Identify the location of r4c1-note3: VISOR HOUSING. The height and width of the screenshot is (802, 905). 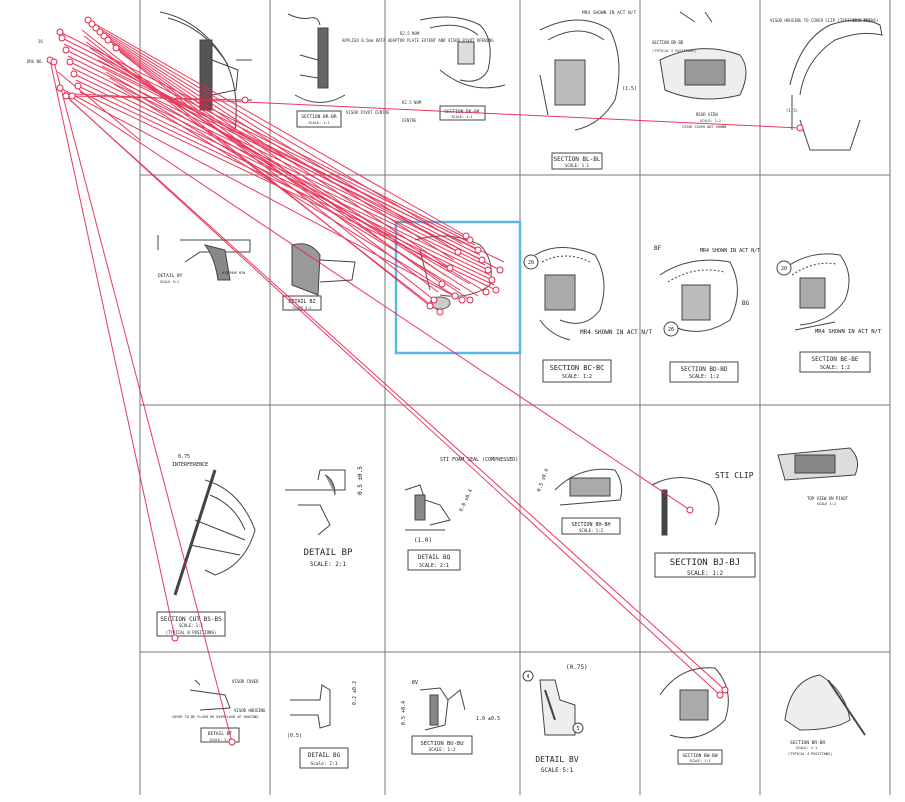
(250, 710).